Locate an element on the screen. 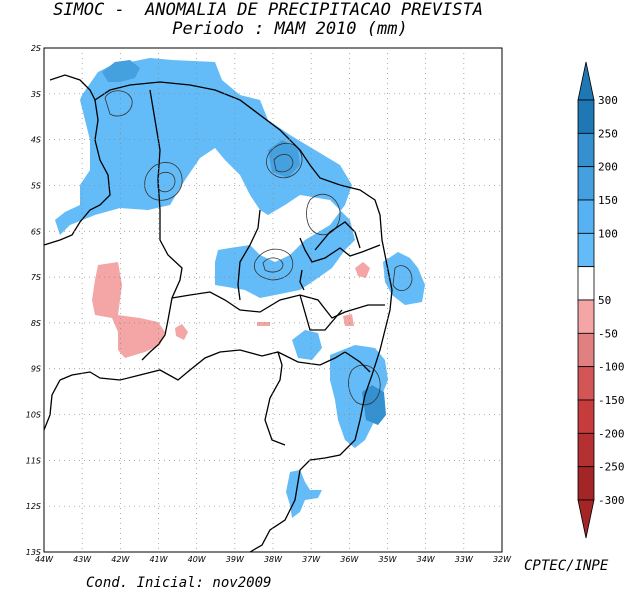 This screenshot has height=592, width=640. anomaly-area-east is located at coordinates (404, 278).